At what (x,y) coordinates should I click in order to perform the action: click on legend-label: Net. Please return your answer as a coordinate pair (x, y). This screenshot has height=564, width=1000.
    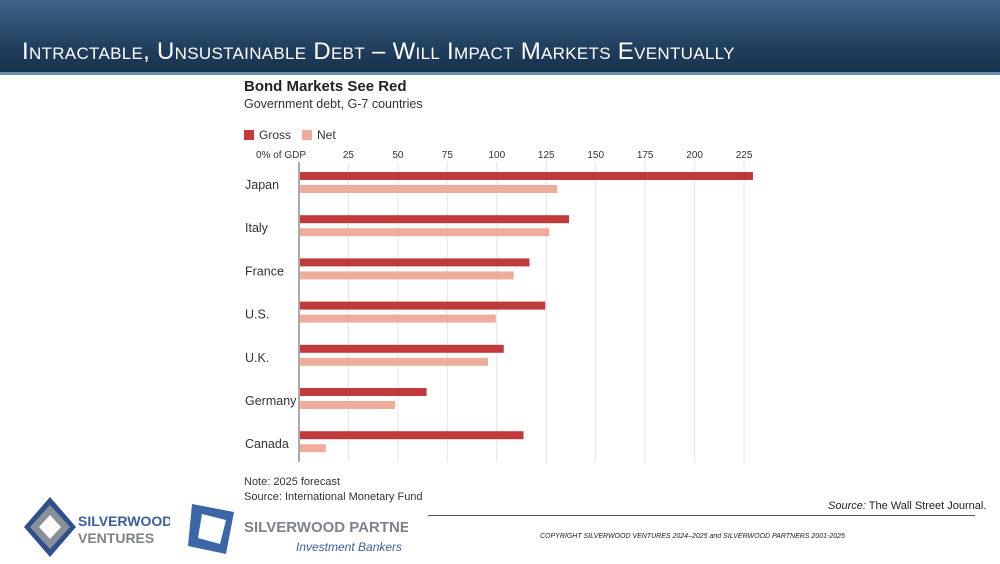
    Looking at the image, I should click on (326, 135).